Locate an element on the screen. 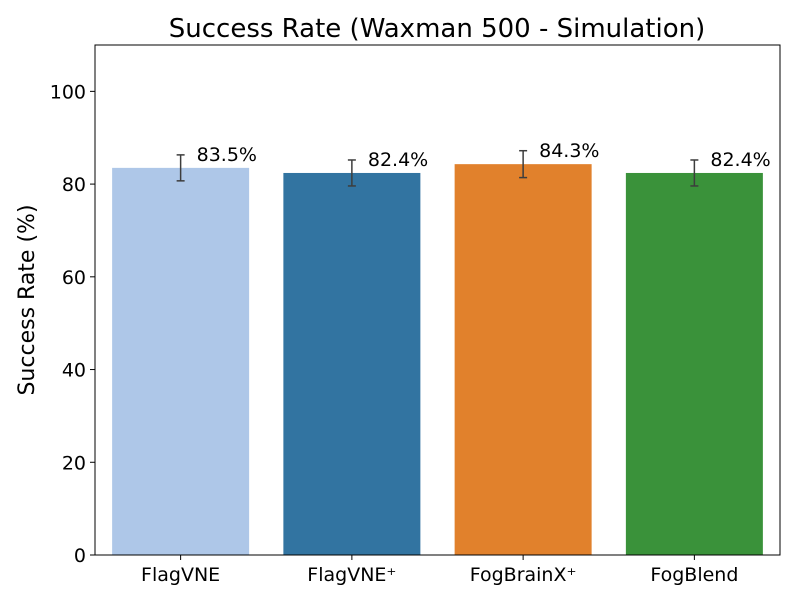 The width and height of the screenshot is (800, 600). y-tick-label: 60 is located at coordinates (74, 278).